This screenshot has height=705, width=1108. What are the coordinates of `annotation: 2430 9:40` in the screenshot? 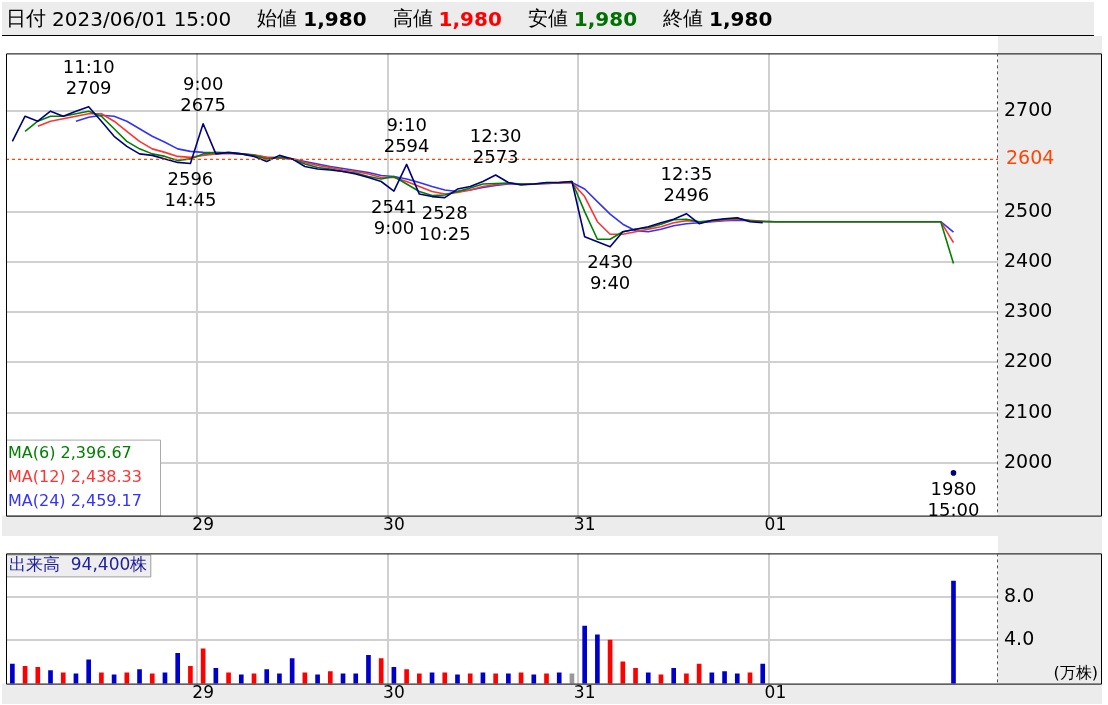 It's located at (610, 272).